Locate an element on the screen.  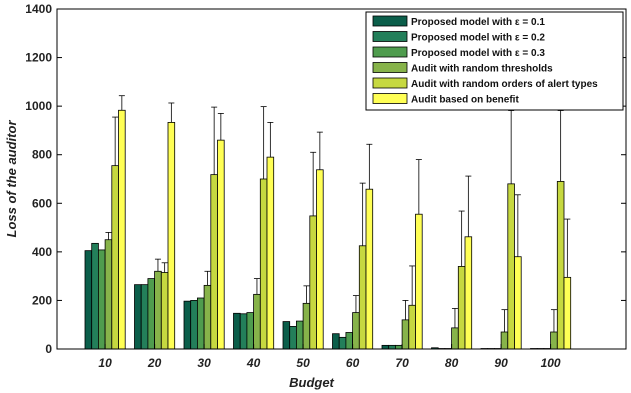
legend-box is located at coordinates (494, 61).